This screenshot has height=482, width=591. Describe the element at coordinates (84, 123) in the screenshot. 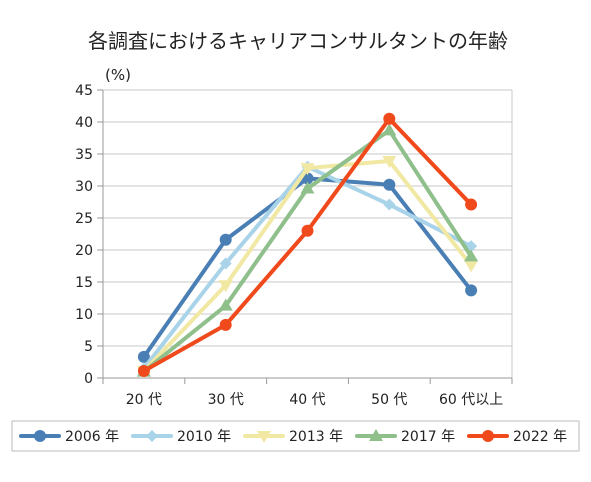

I see `y-tick-label: 40` at that location.